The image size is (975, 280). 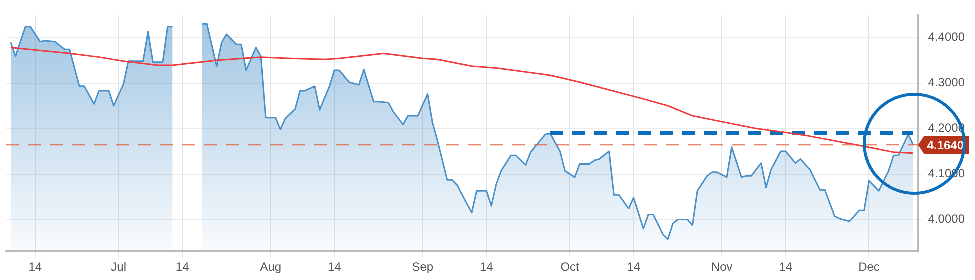 I want to click on x-tick-label: Oct, so click(x=570, y=267).